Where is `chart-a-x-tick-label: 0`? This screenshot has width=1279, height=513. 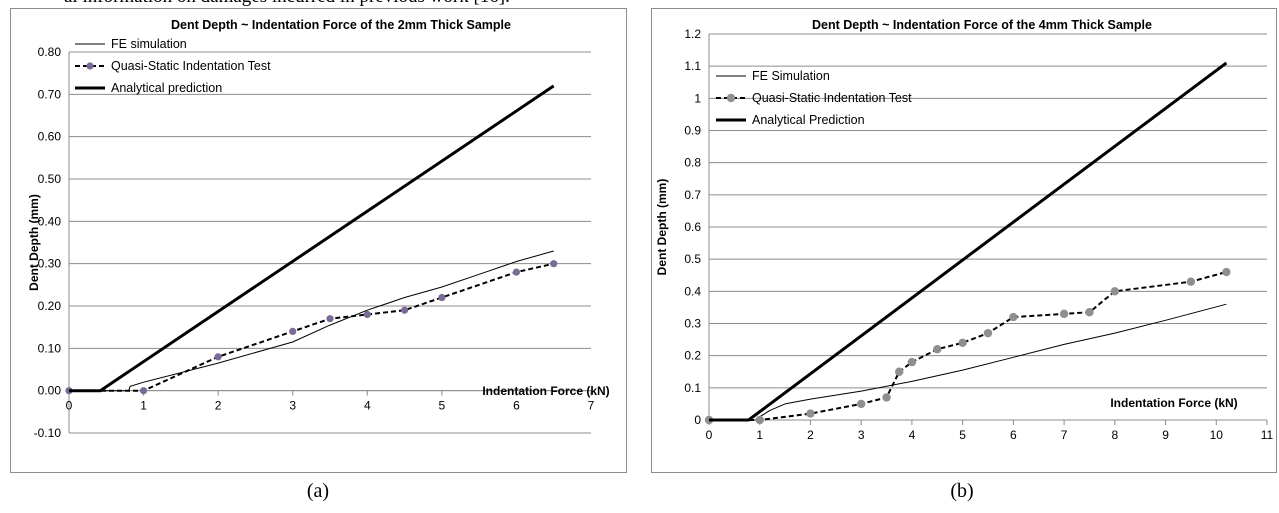 chart-a-x-tick-label: 0 is located at coordinates (69, 406).